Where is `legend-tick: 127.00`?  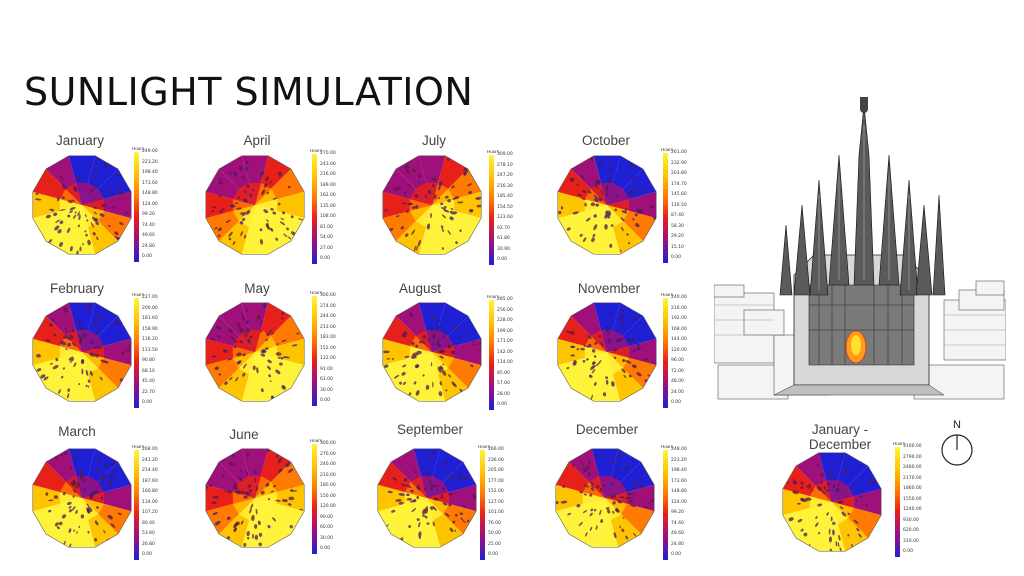
legend-tick: 127.00 is located at coordinates (496, 502).